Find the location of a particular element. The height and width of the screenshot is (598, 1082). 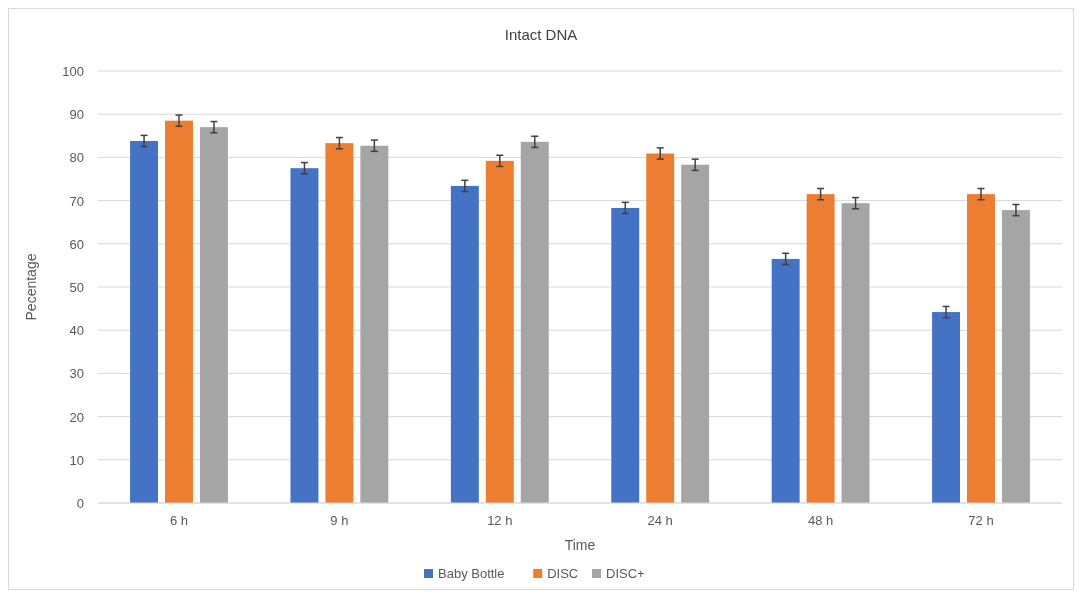

y-tick-label: 60 is located at coordinates (76, 244).